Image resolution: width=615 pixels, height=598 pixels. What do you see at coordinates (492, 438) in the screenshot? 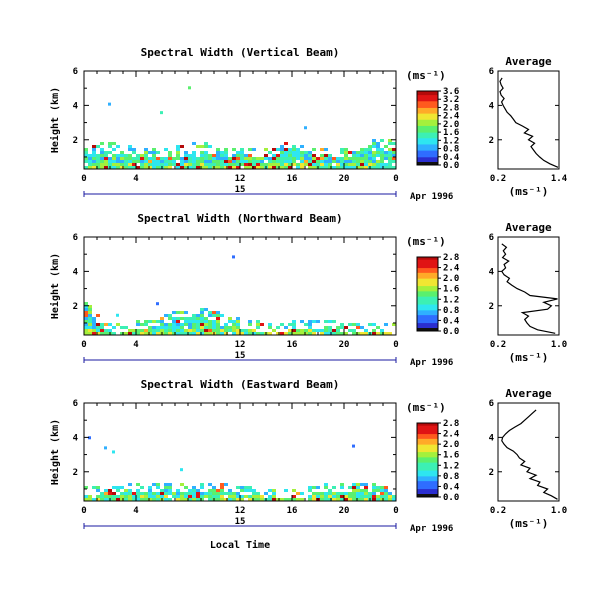
I see `profile-y-tick-label: 4` at bounding box center [492, 438].